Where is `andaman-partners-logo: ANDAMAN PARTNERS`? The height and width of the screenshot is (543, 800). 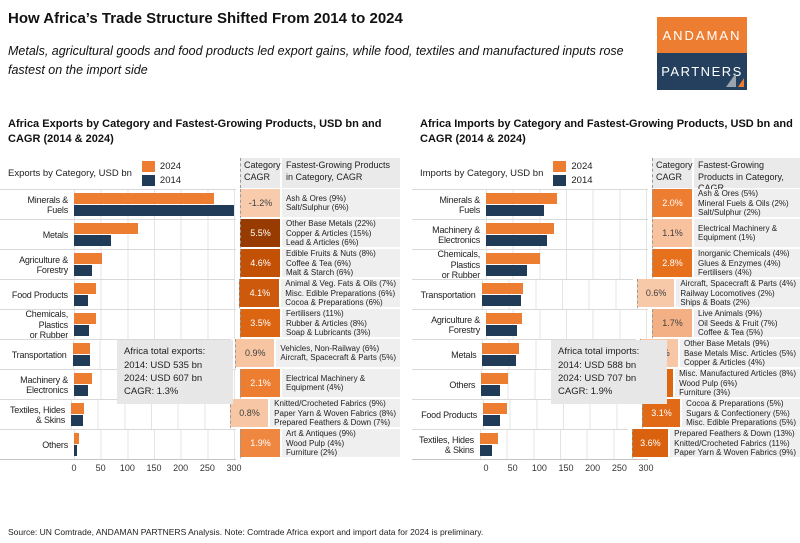
andaman-partners-logo: ANDAMAN PARTNERS is located at coordinates (702, 53).